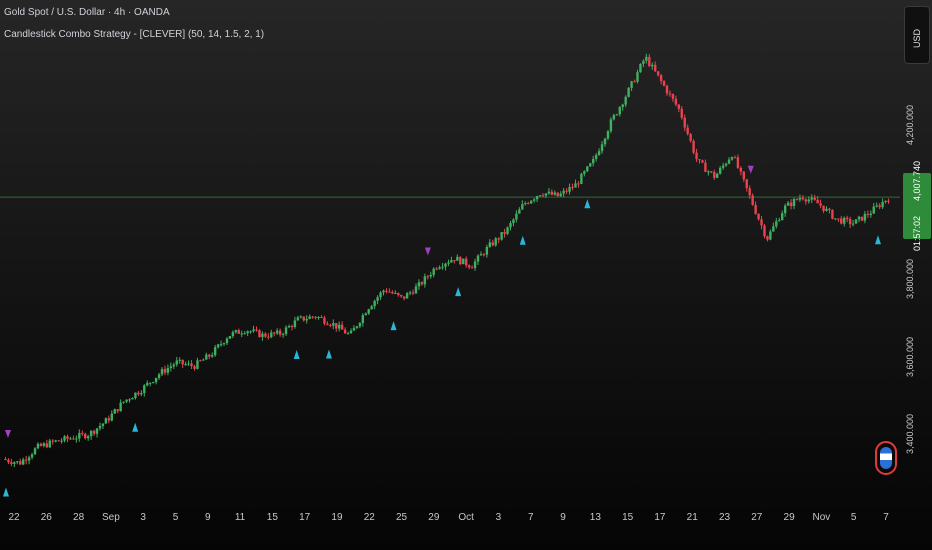 Image resolution: width=932 pixels, height=550 pixels. What do you see at coordinates (757, 517) in the screenshot?
I see `time-tick-label: 27` at bounding box center [757, 517].